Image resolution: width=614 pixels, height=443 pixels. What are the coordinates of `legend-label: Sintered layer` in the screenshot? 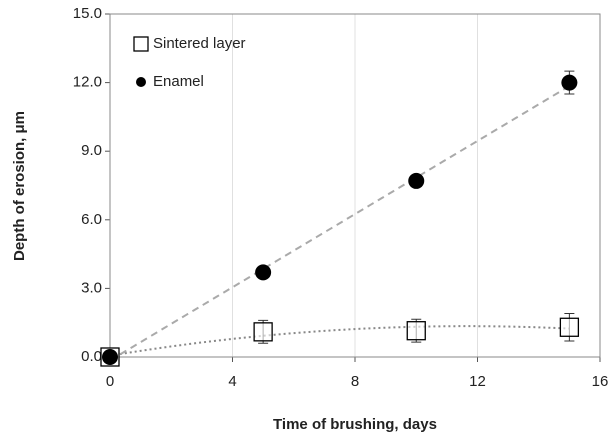 It's located at (199, 43).